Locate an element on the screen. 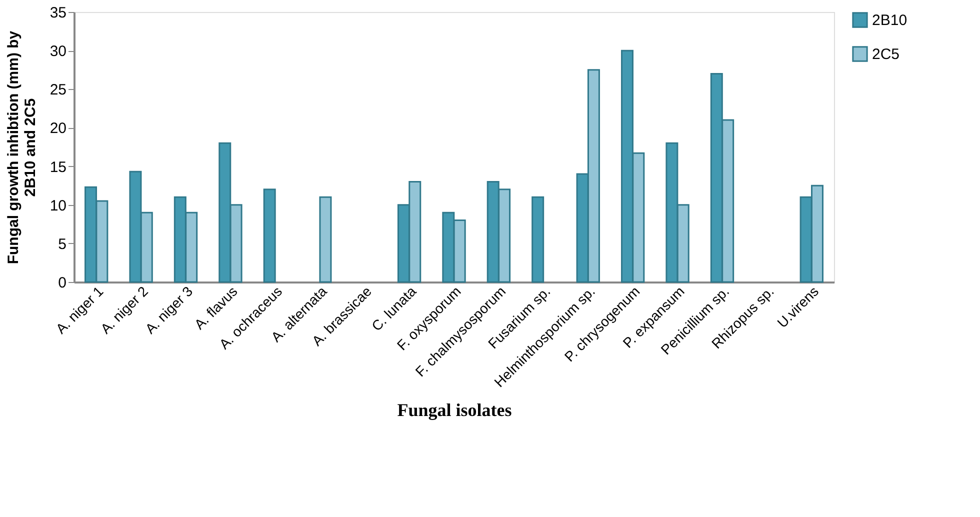 Image resolution: width=980 pixels, height=517 pixels. y-axis-title: Fungal growth inhibtion (mm) by 2B10 and 2C5 is located at coordinates (21, 147).